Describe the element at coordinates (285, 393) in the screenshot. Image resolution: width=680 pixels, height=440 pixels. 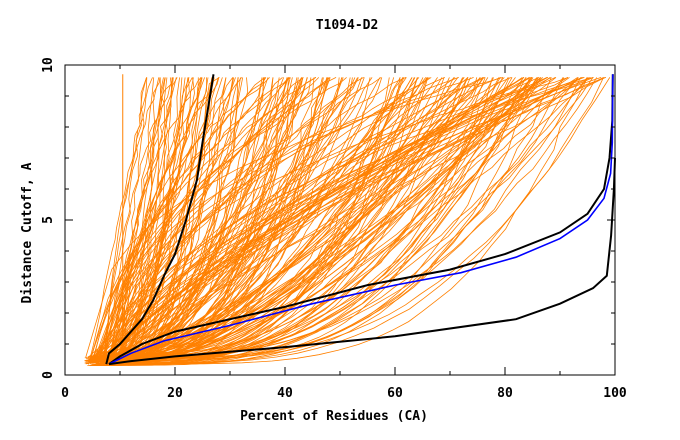
I see `x-tick-label: 40` at that location.